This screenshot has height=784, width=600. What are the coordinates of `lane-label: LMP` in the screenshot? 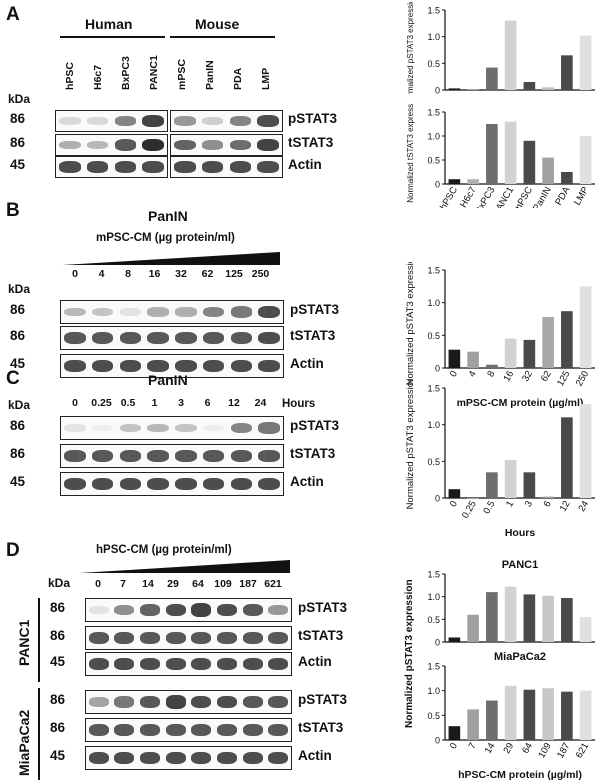 It's located at (266, 78).